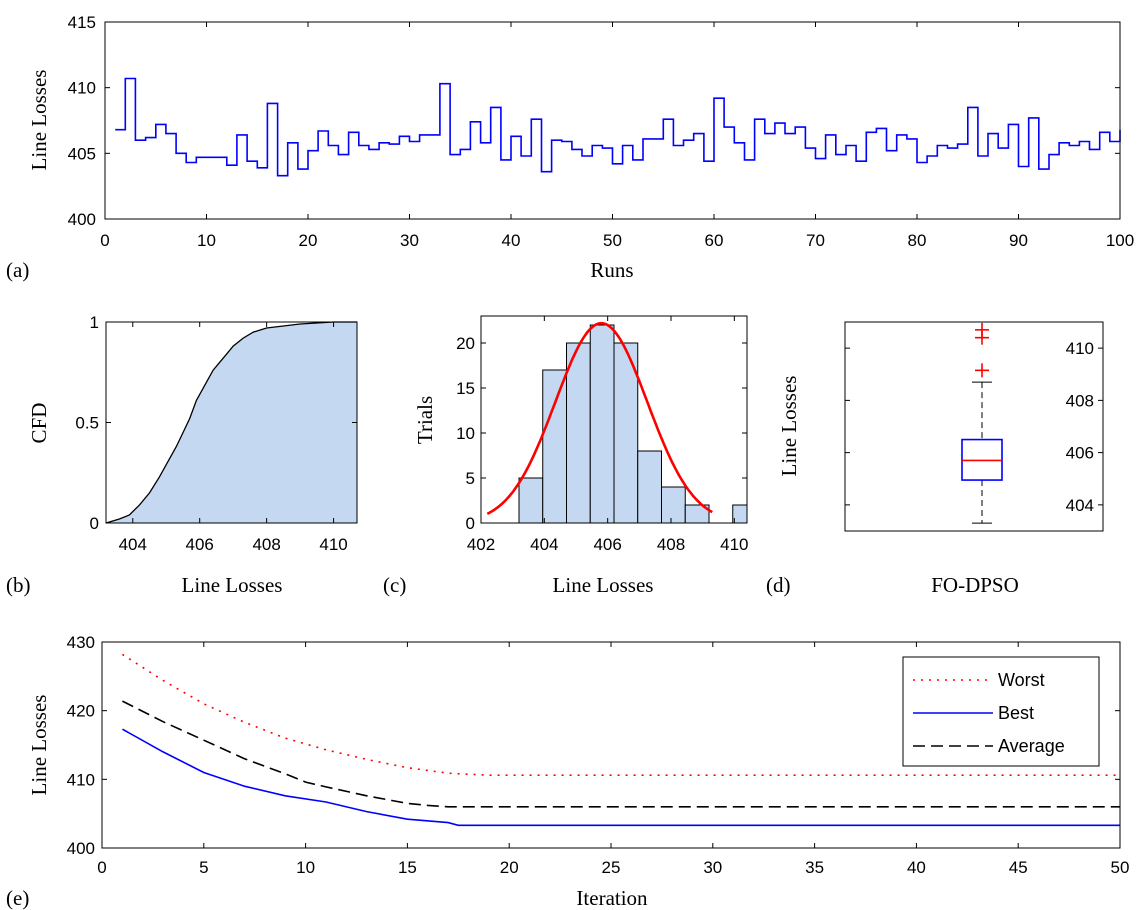  Describe the element at coordinates (409, 240) in the screenshot. I see `a-xtick-label-3: 30` at that location.